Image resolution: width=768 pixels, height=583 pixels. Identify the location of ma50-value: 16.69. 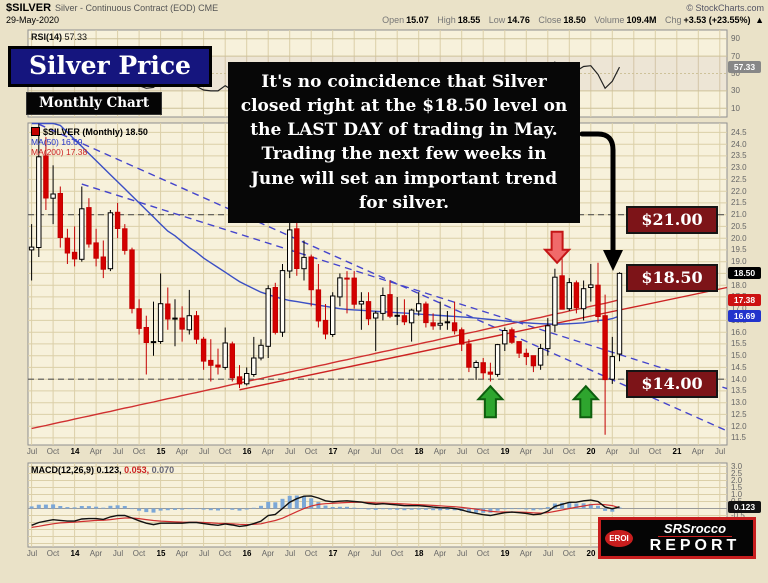
(72, 142).